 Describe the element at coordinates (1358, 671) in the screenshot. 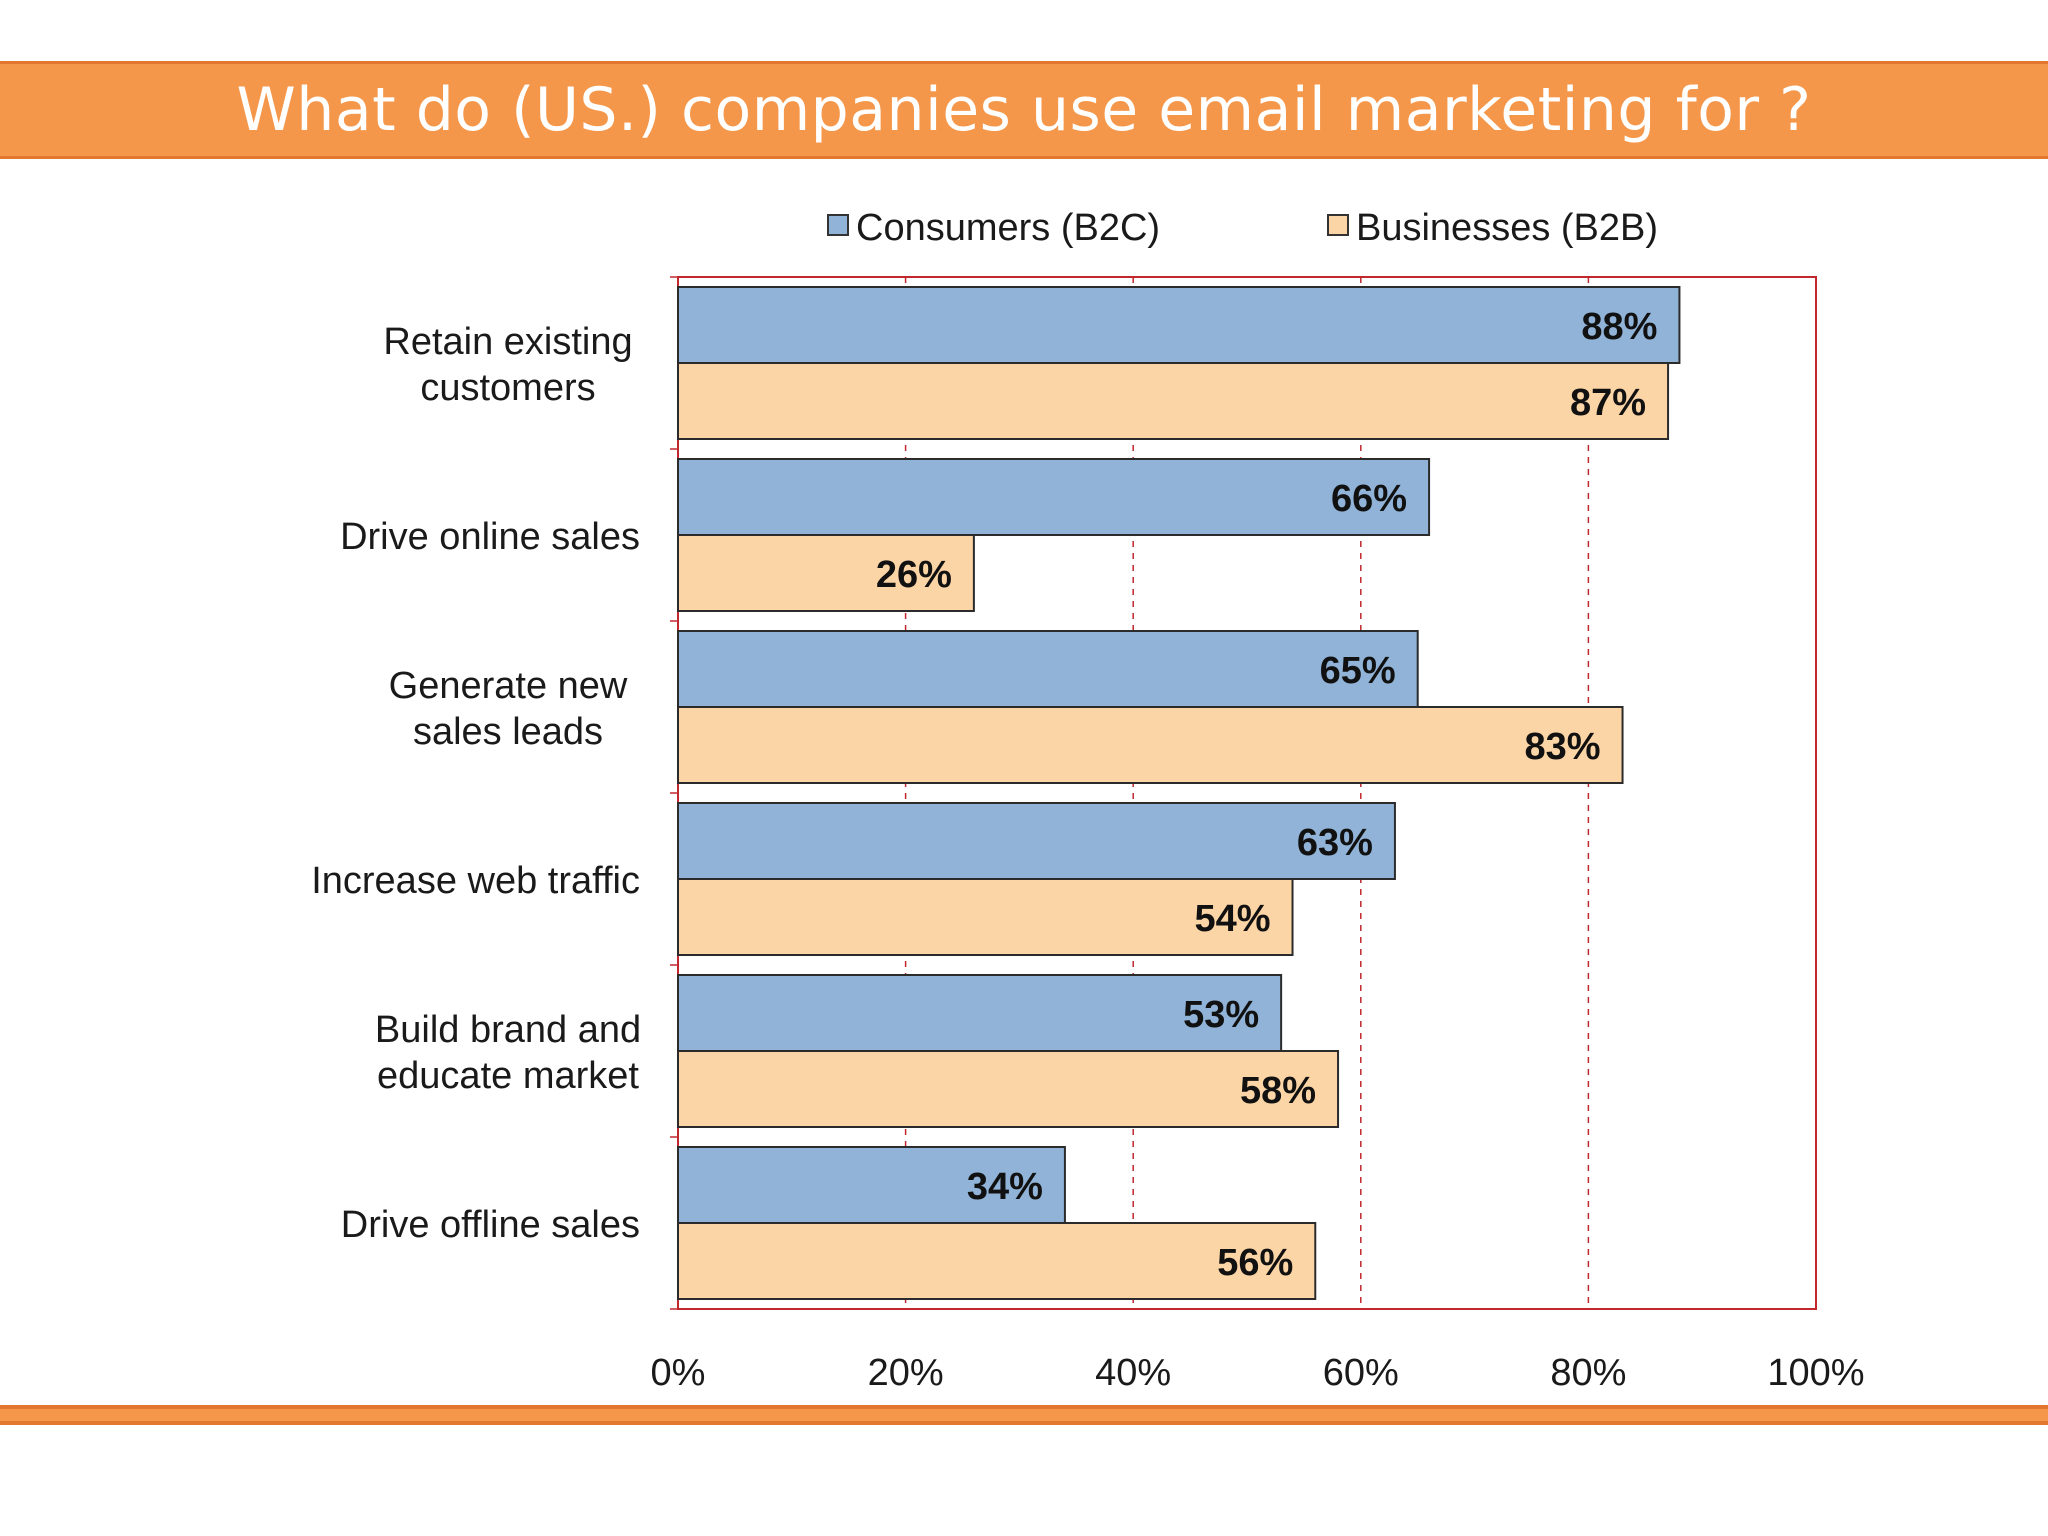

I see `data-label: 65%` at that location.